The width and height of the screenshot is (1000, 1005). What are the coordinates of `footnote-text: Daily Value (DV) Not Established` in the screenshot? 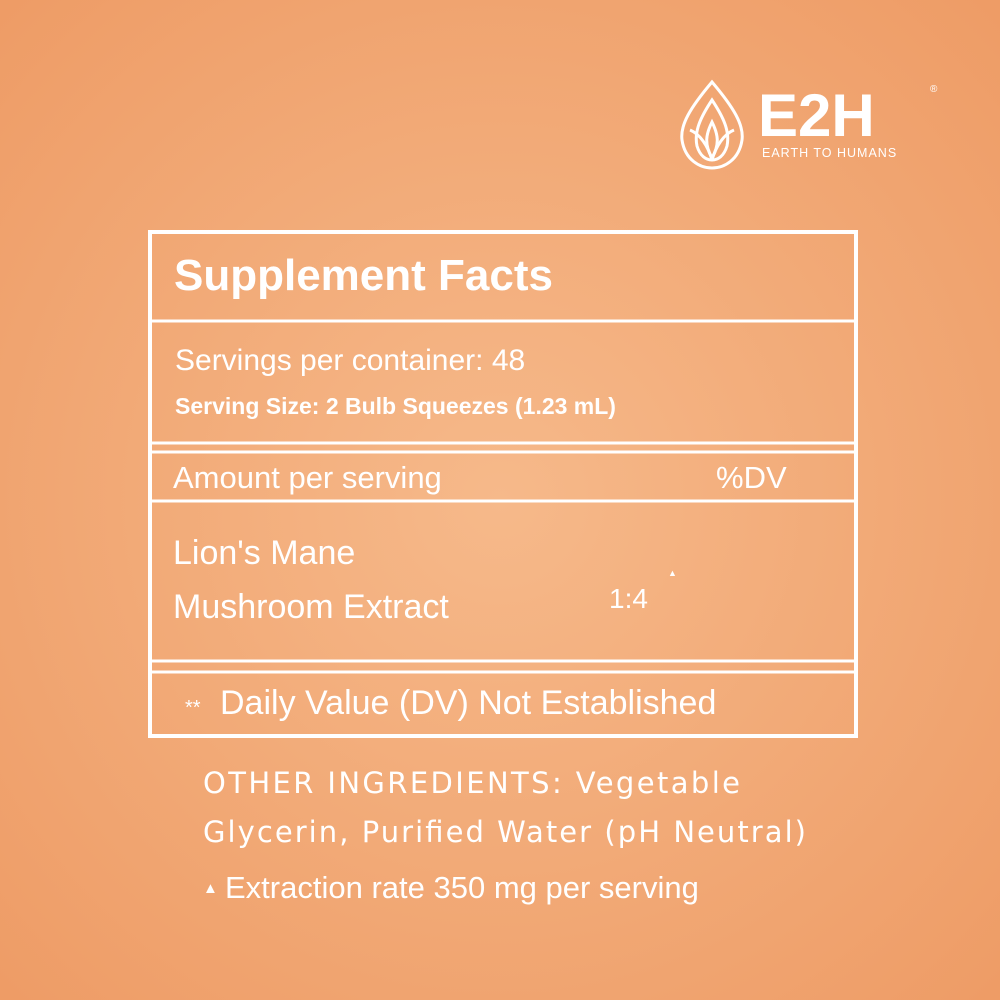 It's located at (468, 703).